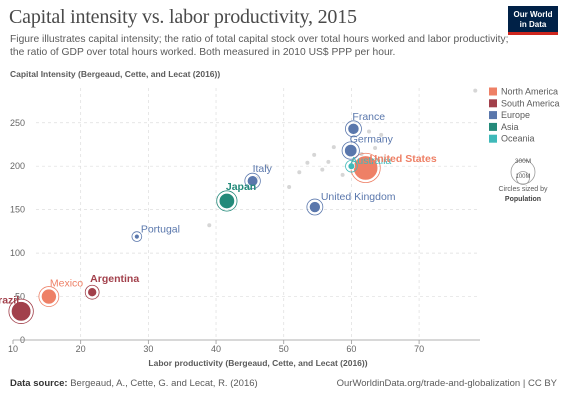 This screenshot has width=567, height=400. What do you see at coordinates (13, 349) in the screenshot?
I see `x-tick-label: 10` at bounding box center [13, 349].